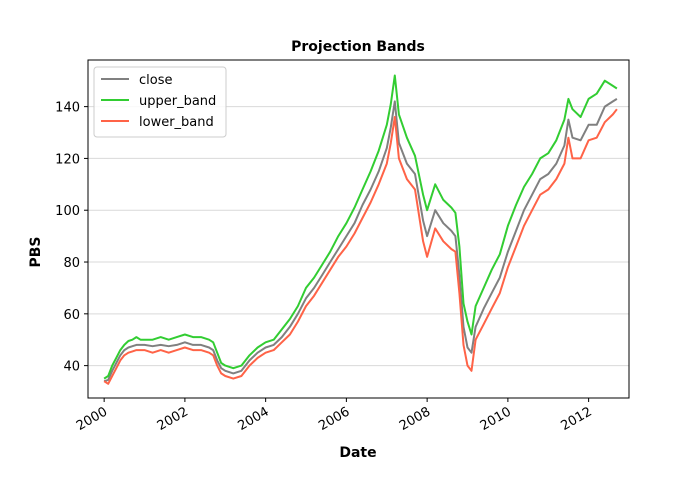 The height and width of the screenshot is (500, 700). What do you see at coordinates (71, 367) in the screenshot?
I see `y-tick-label: 40` at bounding box center [71, 367].